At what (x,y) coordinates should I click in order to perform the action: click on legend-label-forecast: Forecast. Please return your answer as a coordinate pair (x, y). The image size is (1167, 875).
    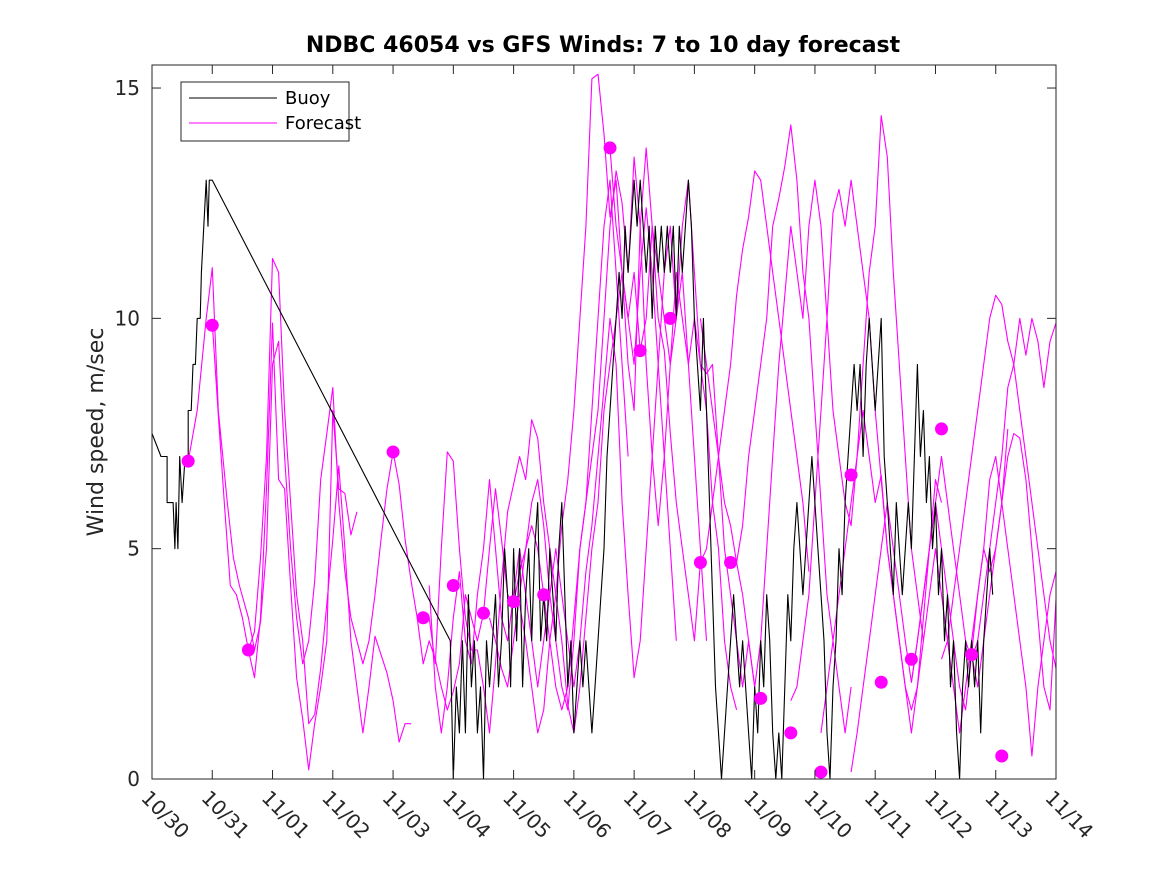
    Looking at the image, I should click on (323, 123).